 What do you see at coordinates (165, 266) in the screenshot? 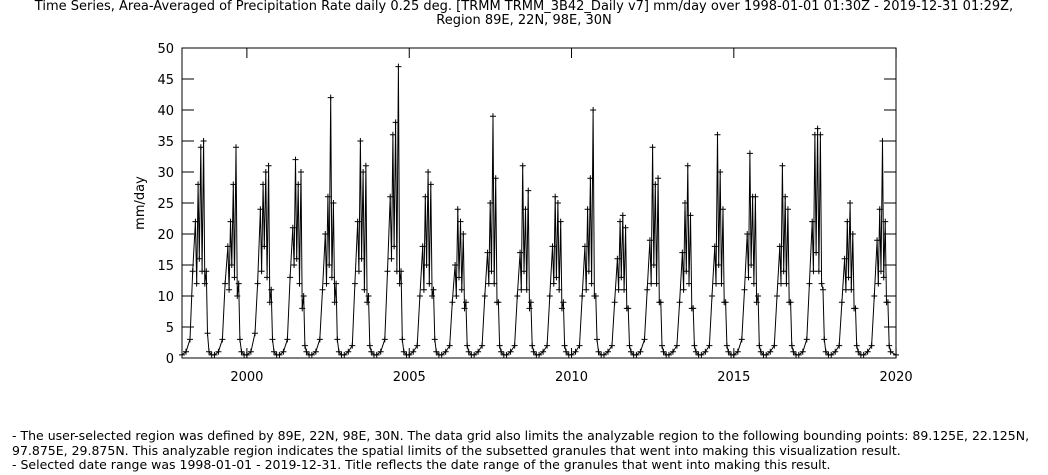
I see `y-tick-label: 15` at bounding box center [165, 266].